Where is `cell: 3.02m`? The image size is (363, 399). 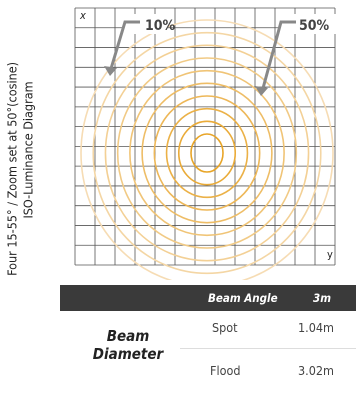 cell: 3.02m is located at coordinates (316, 370).